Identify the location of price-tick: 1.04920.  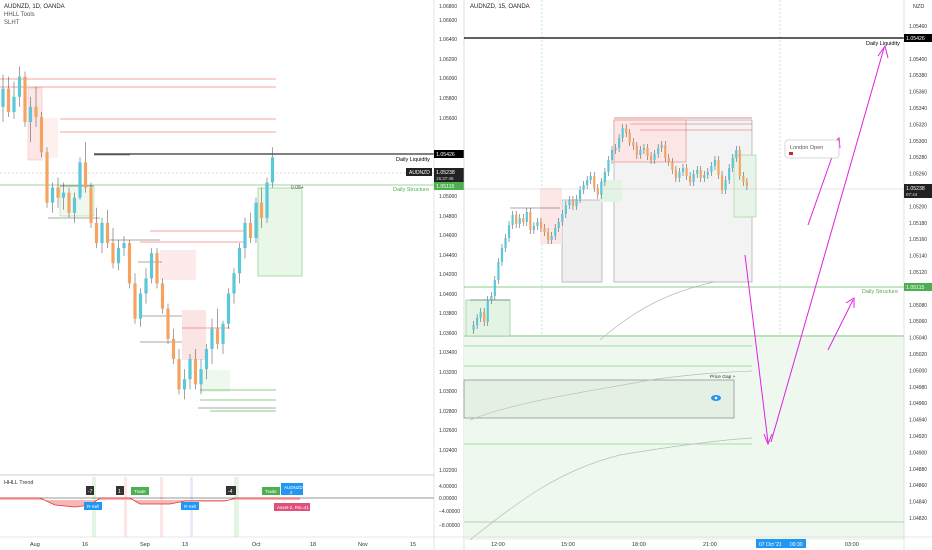
(918, 437).